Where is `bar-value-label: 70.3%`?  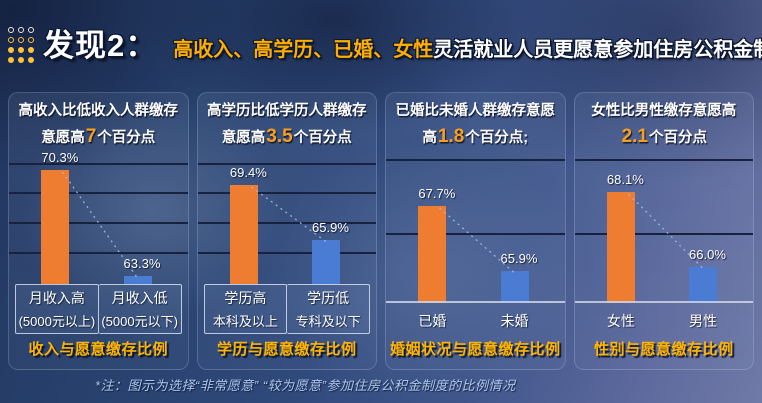 bar-value-label: 70.3% is located at coordinates (60, 157).